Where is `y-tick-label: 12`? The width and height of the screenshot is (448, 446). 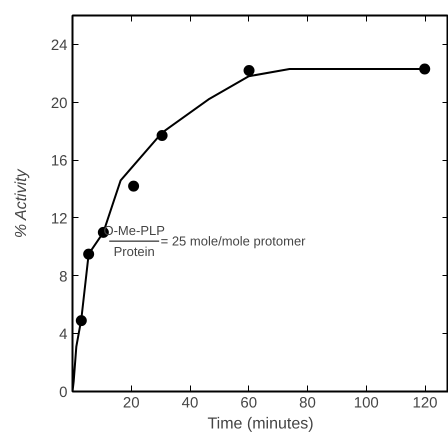 y-tick-label: 12 is located at coordinates (59, 219).